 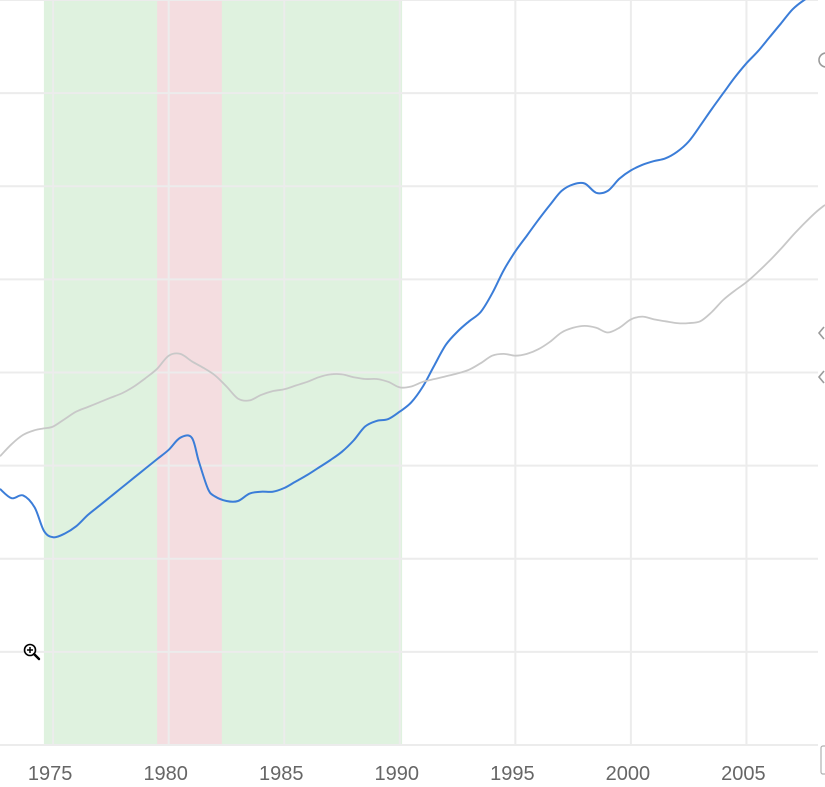 What do you see at coordinates (165, 774) in the screenshot?
I see `x-tick-label-1: 1980` at bounding box center [165, 774].